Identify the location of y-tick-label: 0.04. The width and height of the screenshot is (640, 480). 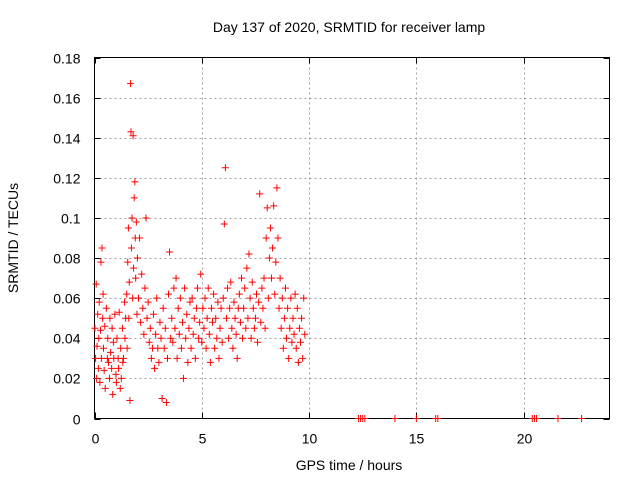
(66, 339).